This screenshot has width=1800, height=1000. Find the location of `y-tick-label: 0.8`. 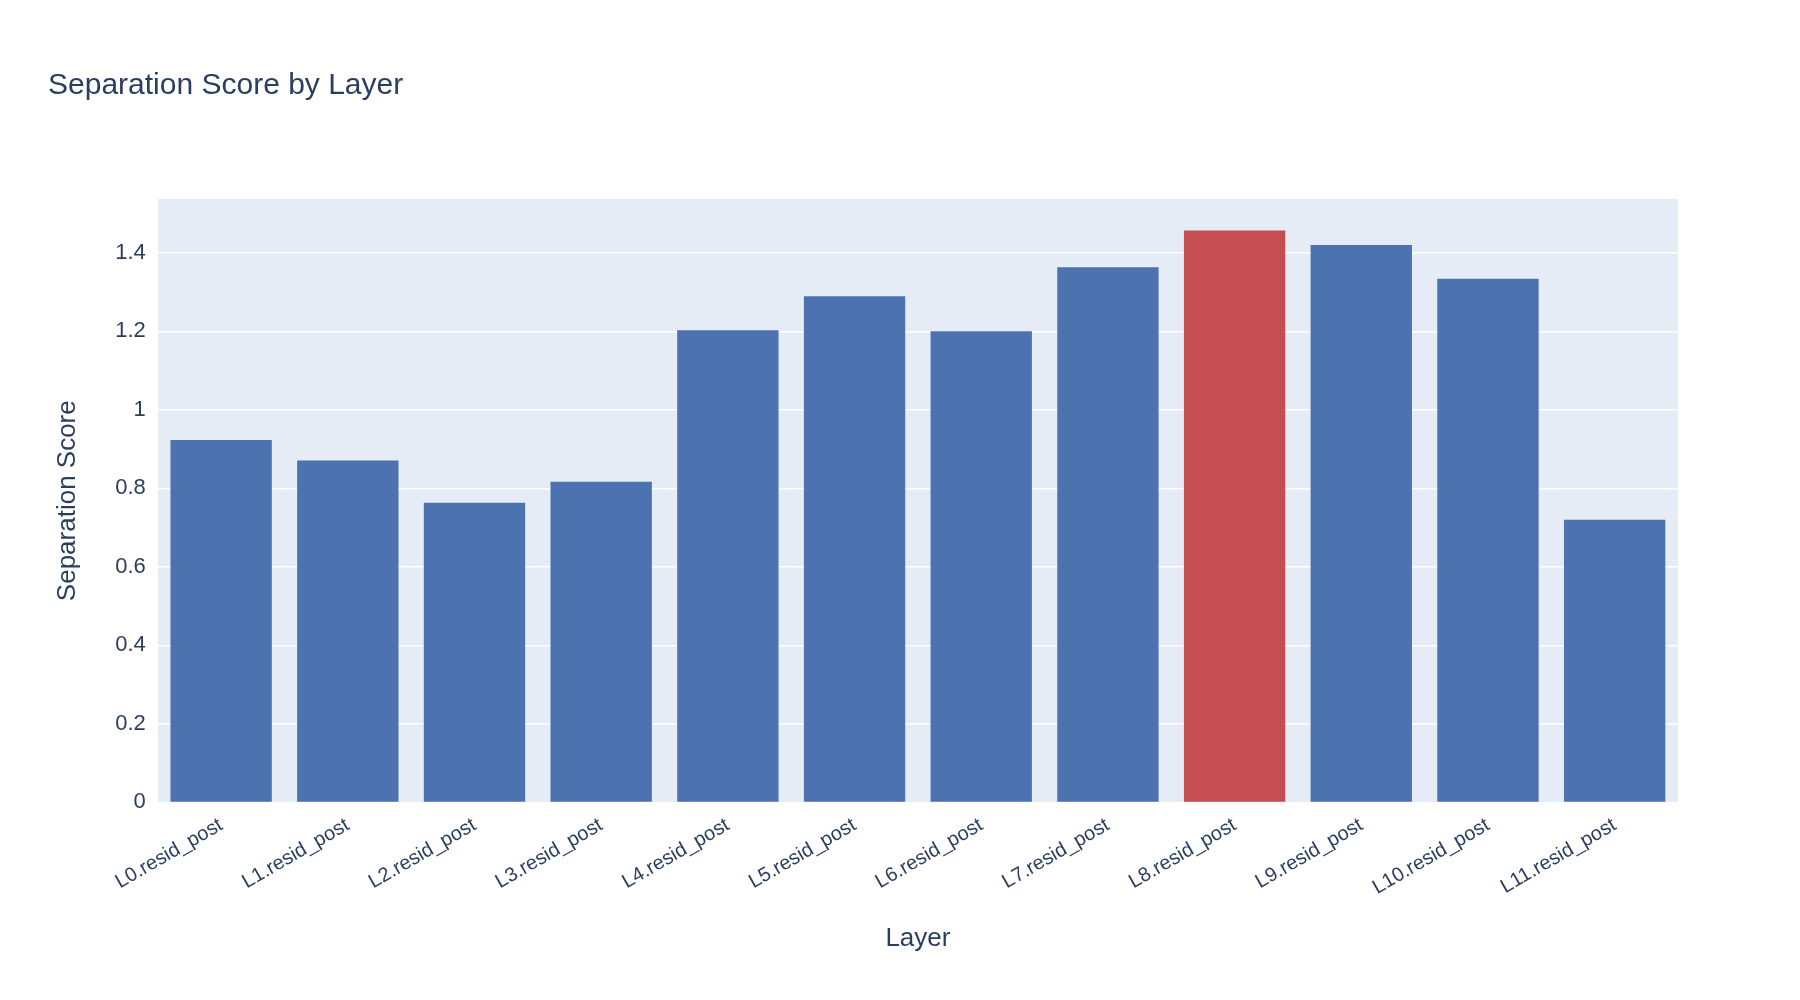

y-tick-label: 0.8 is located at coordinates (130, 487).